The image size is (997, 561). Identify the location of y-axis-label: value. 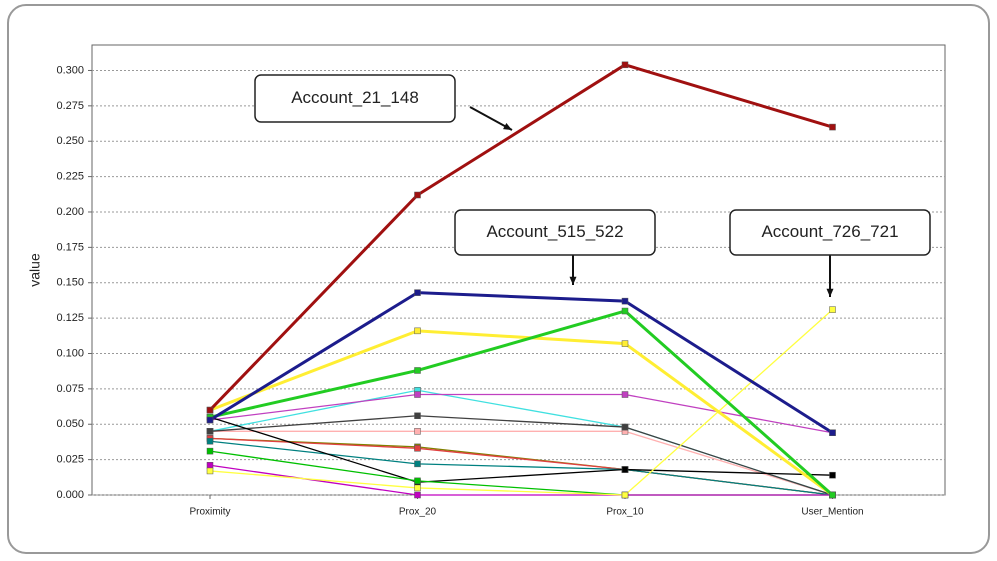
(35, 270).